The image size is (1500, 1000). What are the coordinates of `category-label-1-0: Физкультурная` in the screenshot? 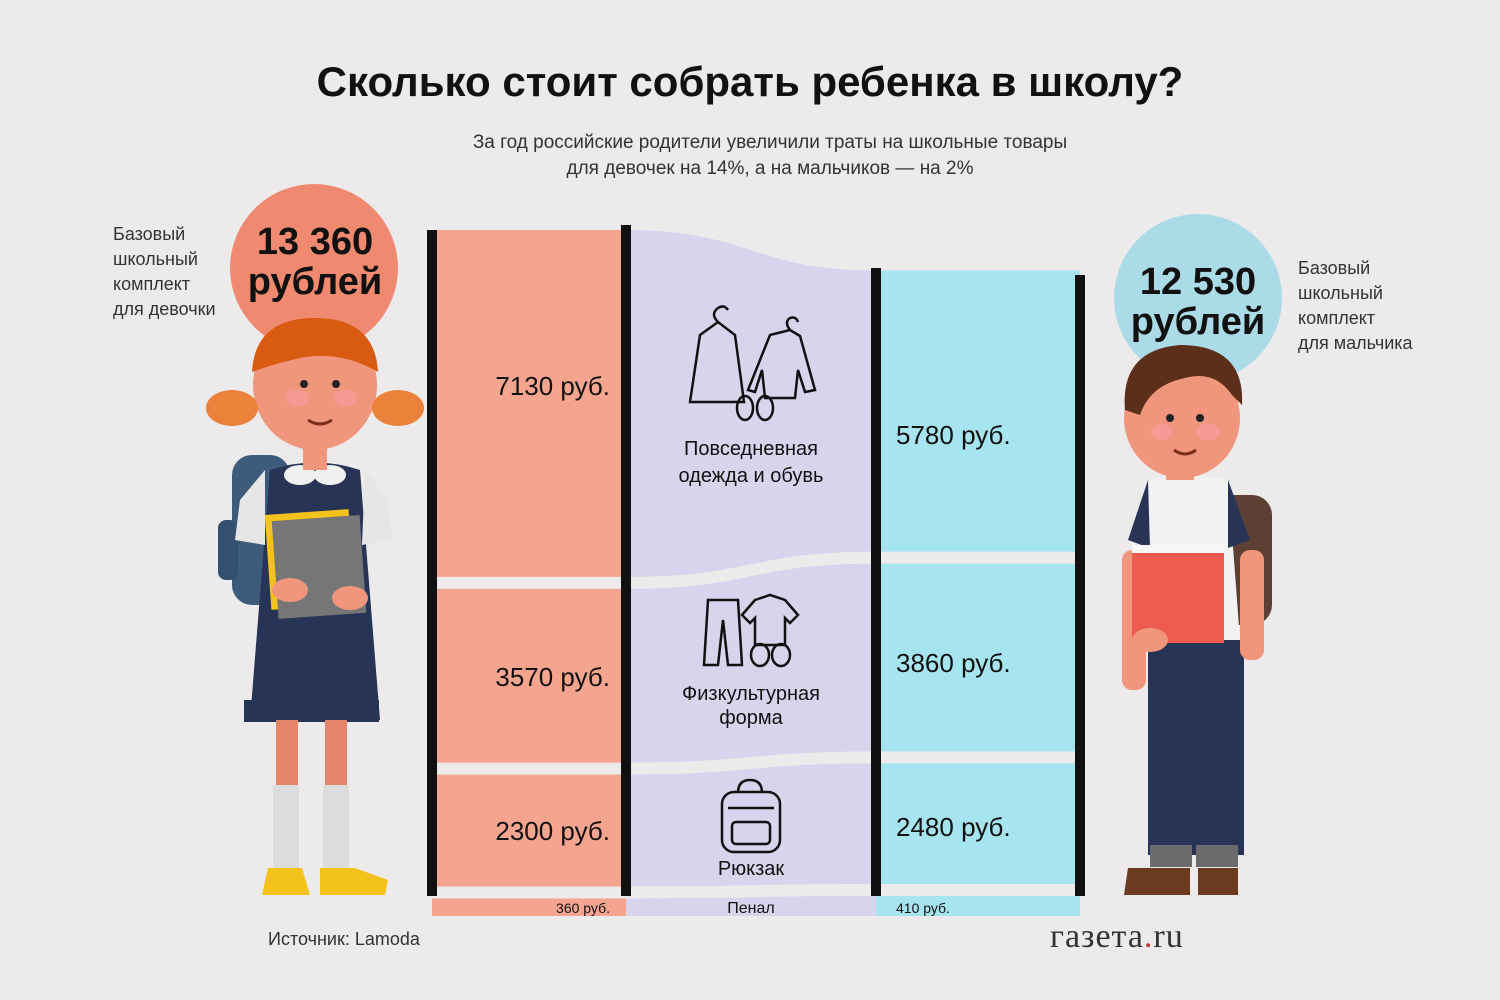 It's located at (751, 694).